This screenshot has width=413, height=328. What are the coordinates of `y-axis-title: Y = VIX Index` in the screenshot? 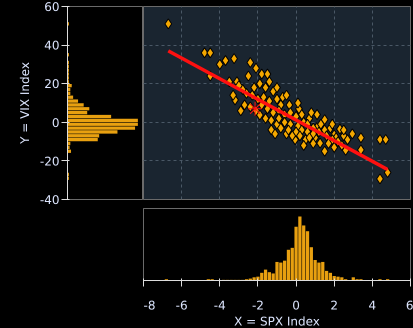 It's located at (25, 103).